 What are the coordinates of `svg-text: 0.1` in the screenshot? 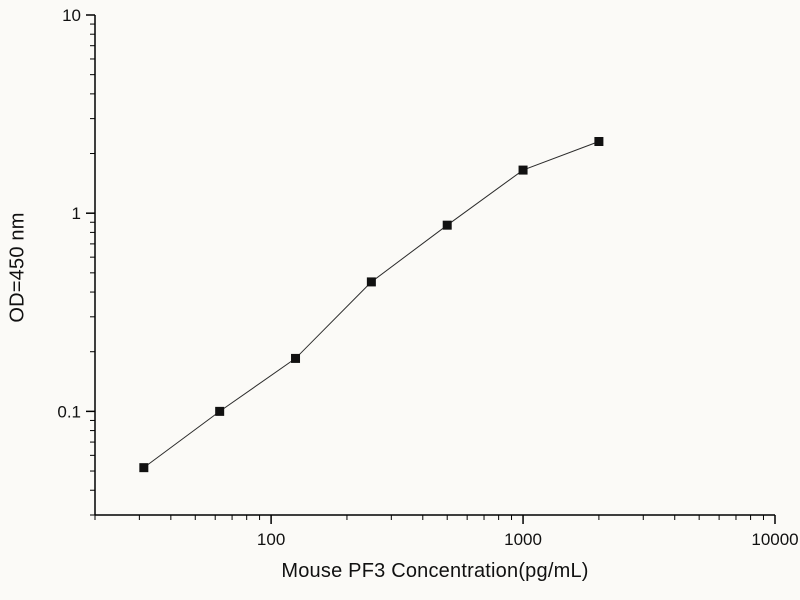 It's located at (69, 411).